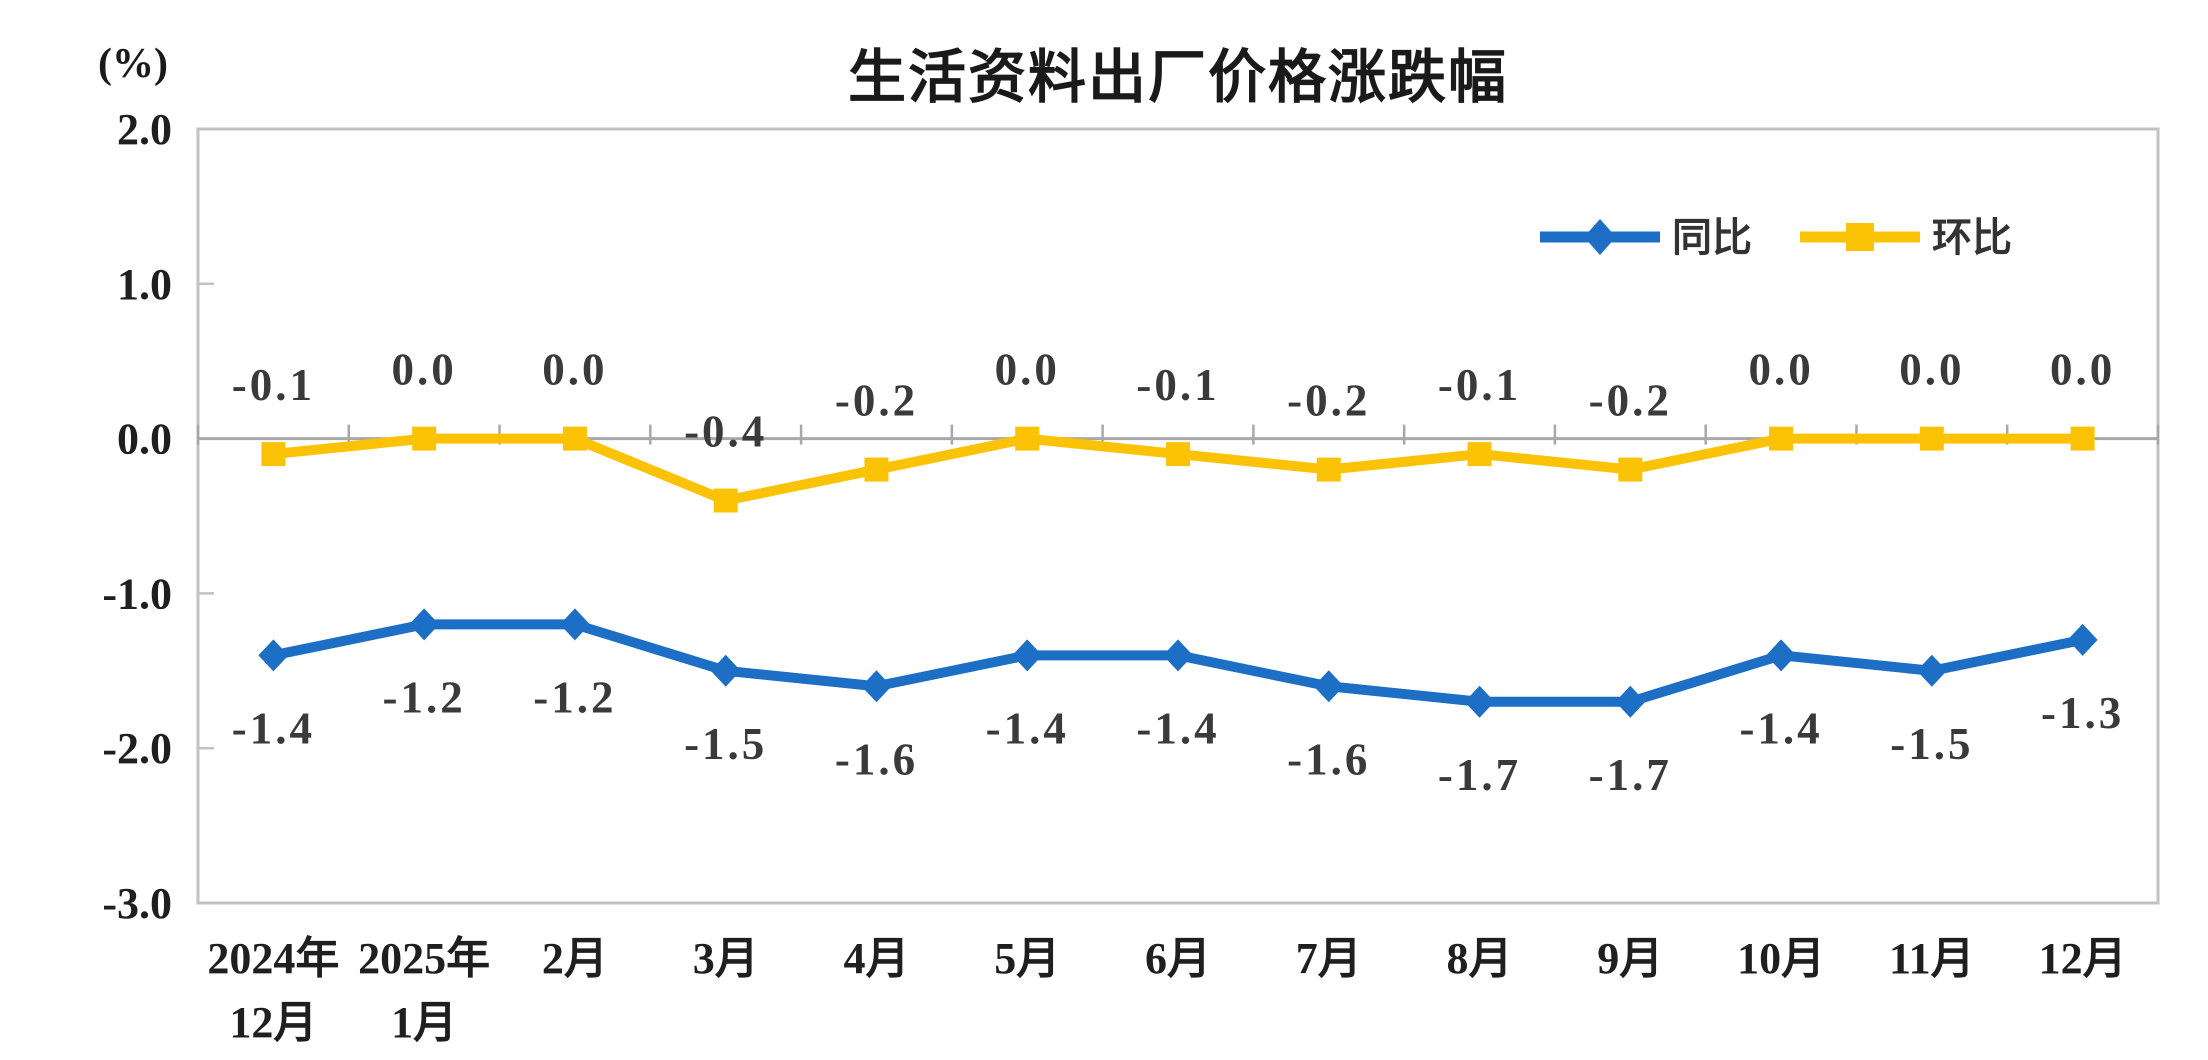 This screenshot has height=1060, width=2208. What do you see at coordinates (1630, 958) in the screenshot?
I see `x-axis-label: 9月` at bounding box center [1630, 958].